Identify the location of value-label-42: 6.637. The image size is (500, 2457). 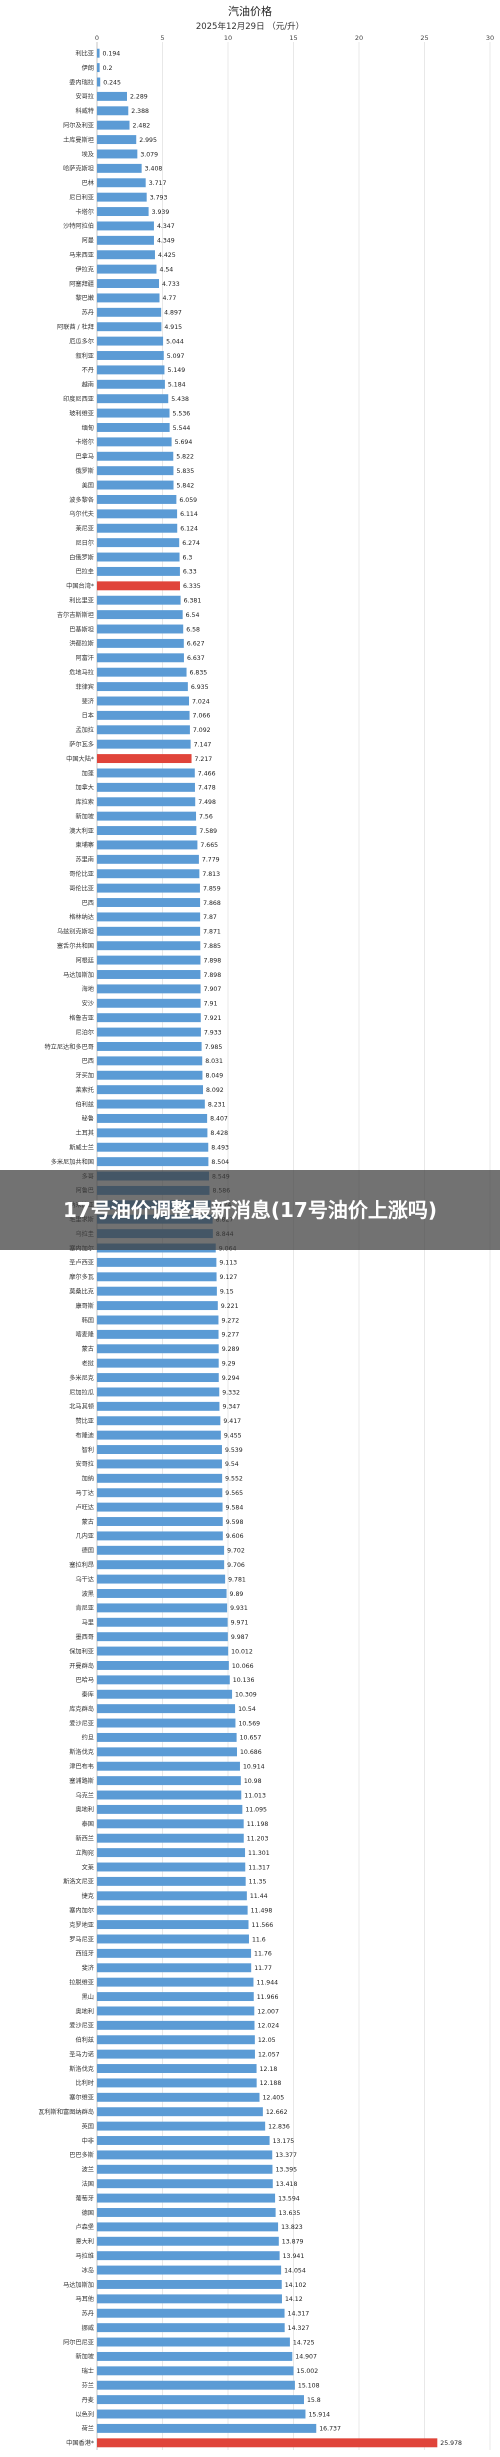
(196, 658).